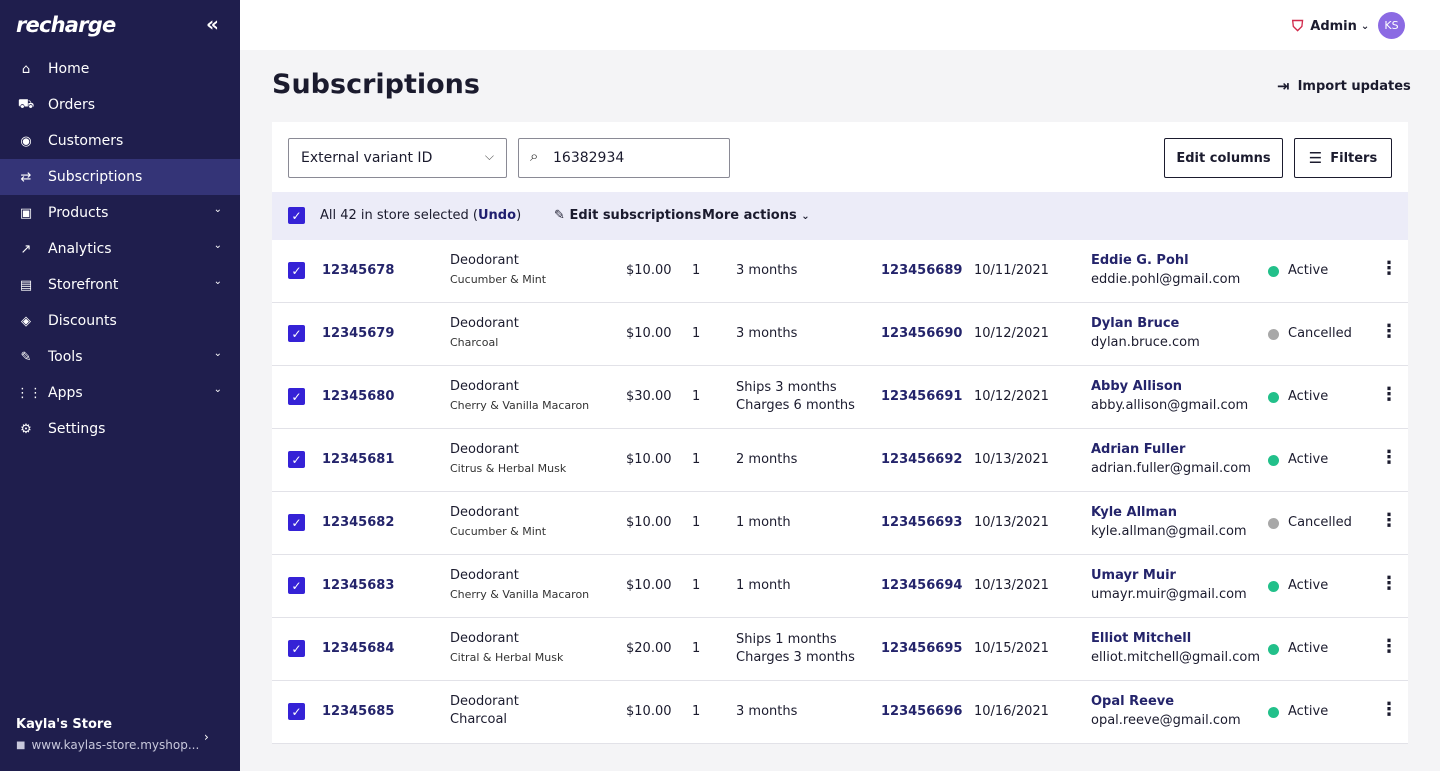 The image size is (1440, 771). Describe the element at coordinates (1140, 260) in the screenshot. I see `customer-name-link: Eddie G. Pohl` at that location.